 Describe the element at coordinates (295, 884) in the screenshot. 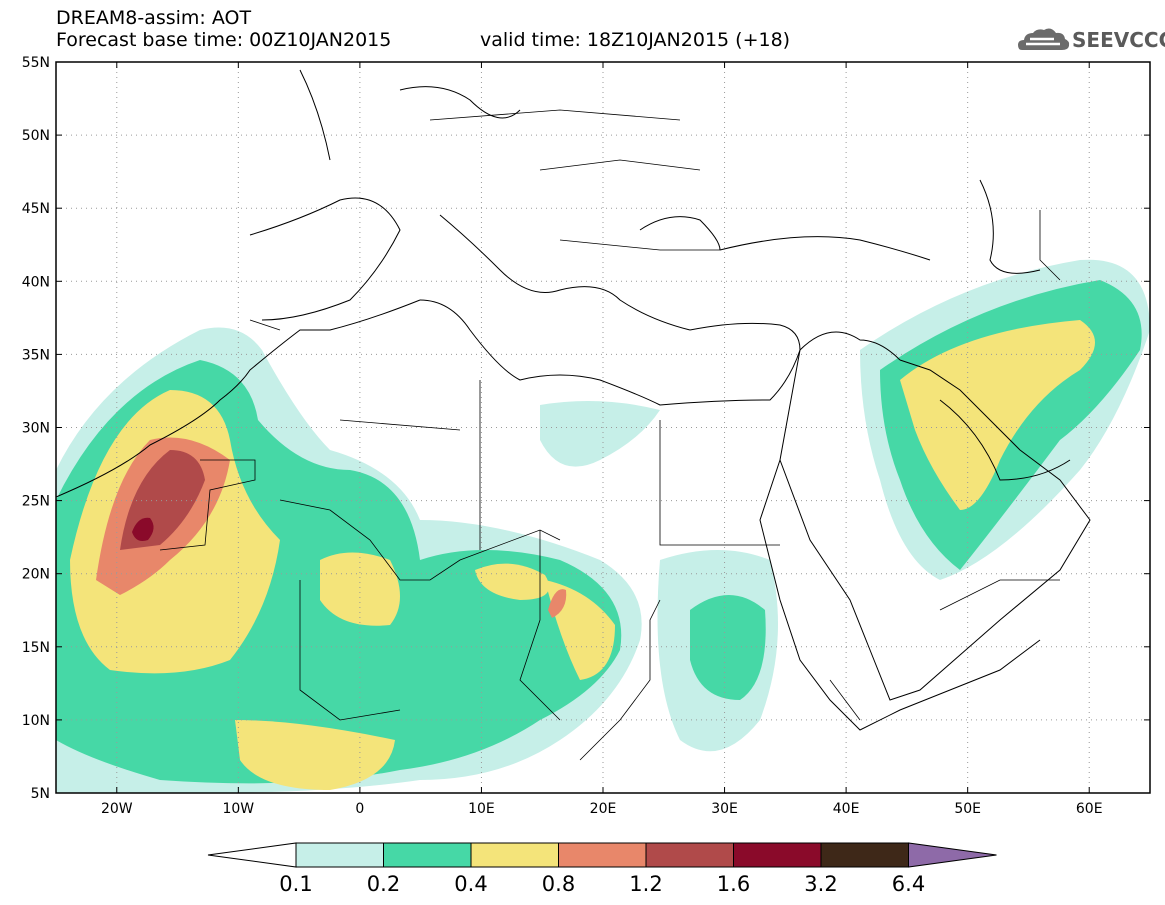

I see `colorbar-label: 0.1` at that location.